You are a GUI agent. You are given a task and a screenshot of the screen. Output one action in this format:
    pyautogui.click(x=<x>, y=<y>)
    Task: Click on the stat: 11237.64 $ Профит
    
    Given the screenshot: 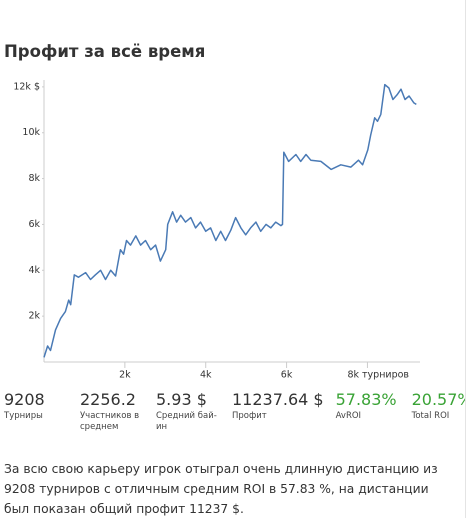 What is the action you would take?
    pyautogui.click(x=278, y=411)
    